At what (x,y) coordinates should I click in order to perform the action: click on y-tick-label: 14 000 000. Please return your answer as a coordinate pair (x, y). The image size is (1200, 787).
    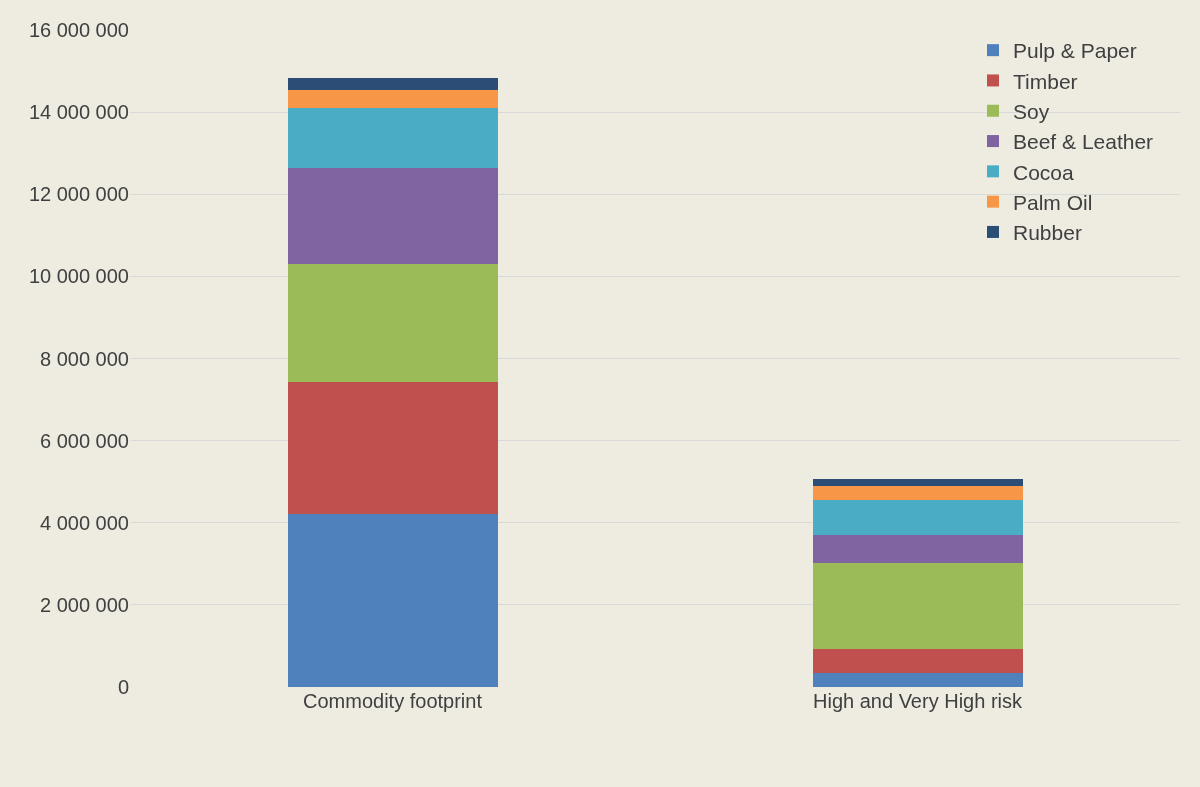
    Looking at the image, I should click on (78, 112).